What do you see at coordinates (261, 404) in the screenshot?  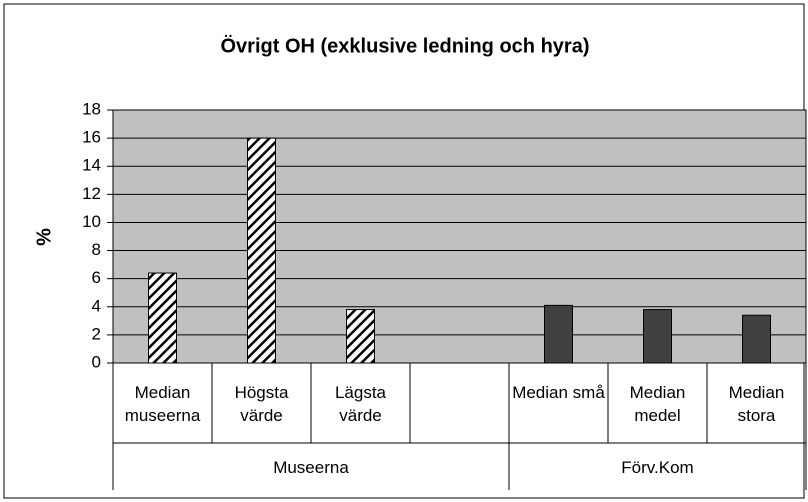 I see `x-tick-label: Högsta värde` at bounding box center [261, 404].